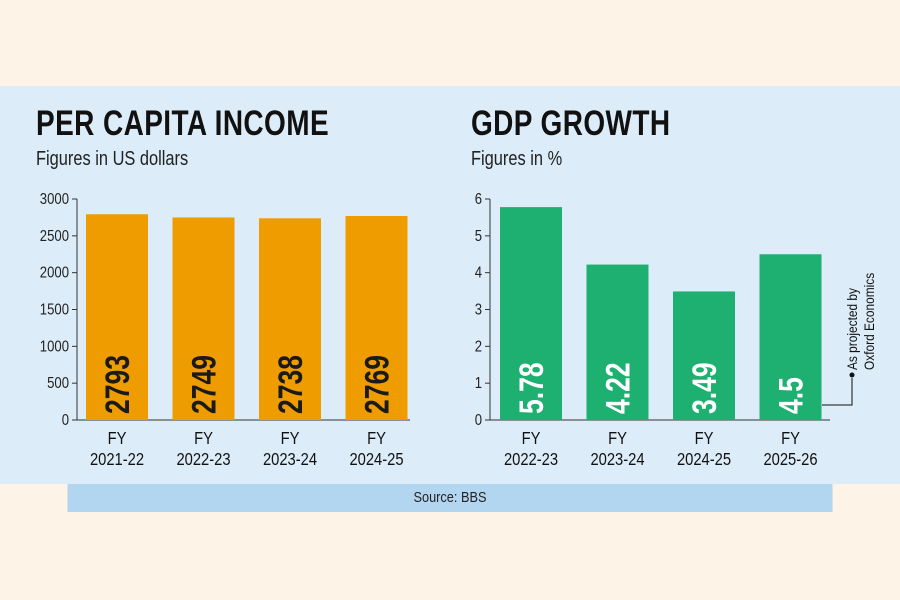 The height and width of the screenshot is (600, 900). I want to click on gdp-bar-data-label: 3.49, so click(705, 388).